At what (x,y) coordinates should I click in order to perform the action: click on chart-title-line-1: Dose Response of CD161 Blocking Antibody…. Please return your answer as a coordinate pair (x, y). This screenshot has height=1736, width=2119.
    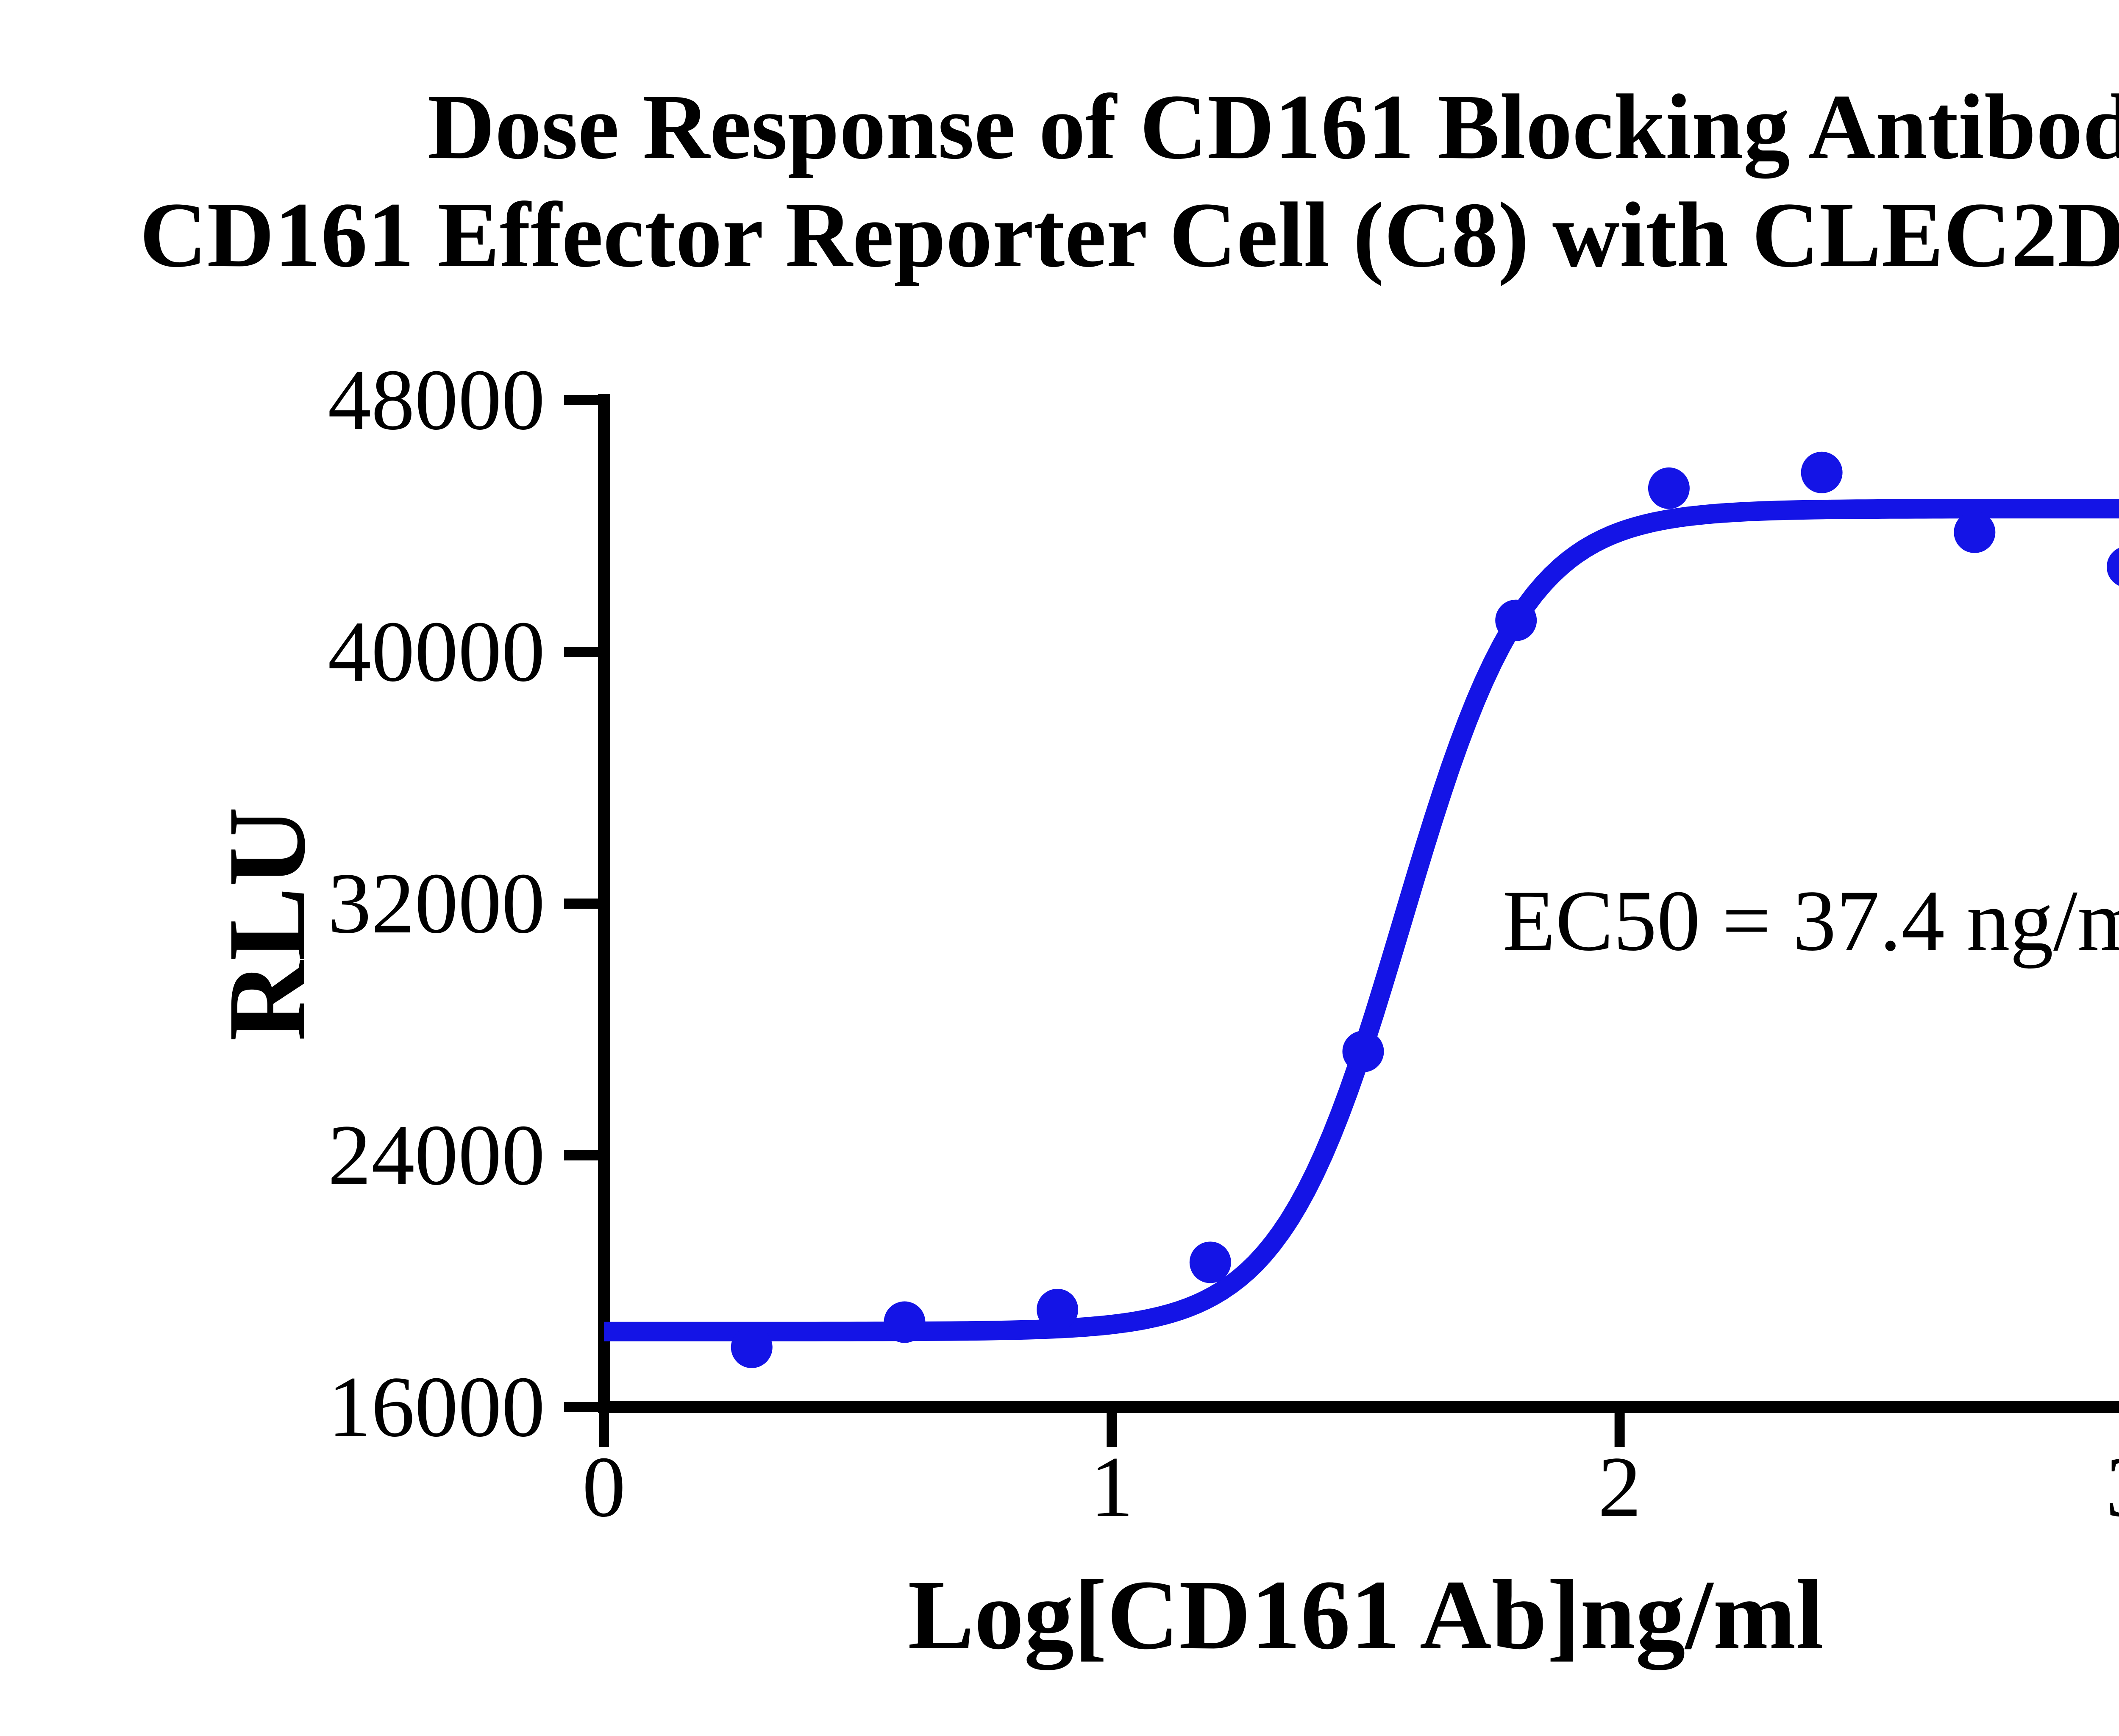
    Looking at the image, I should click on (1273, 126).